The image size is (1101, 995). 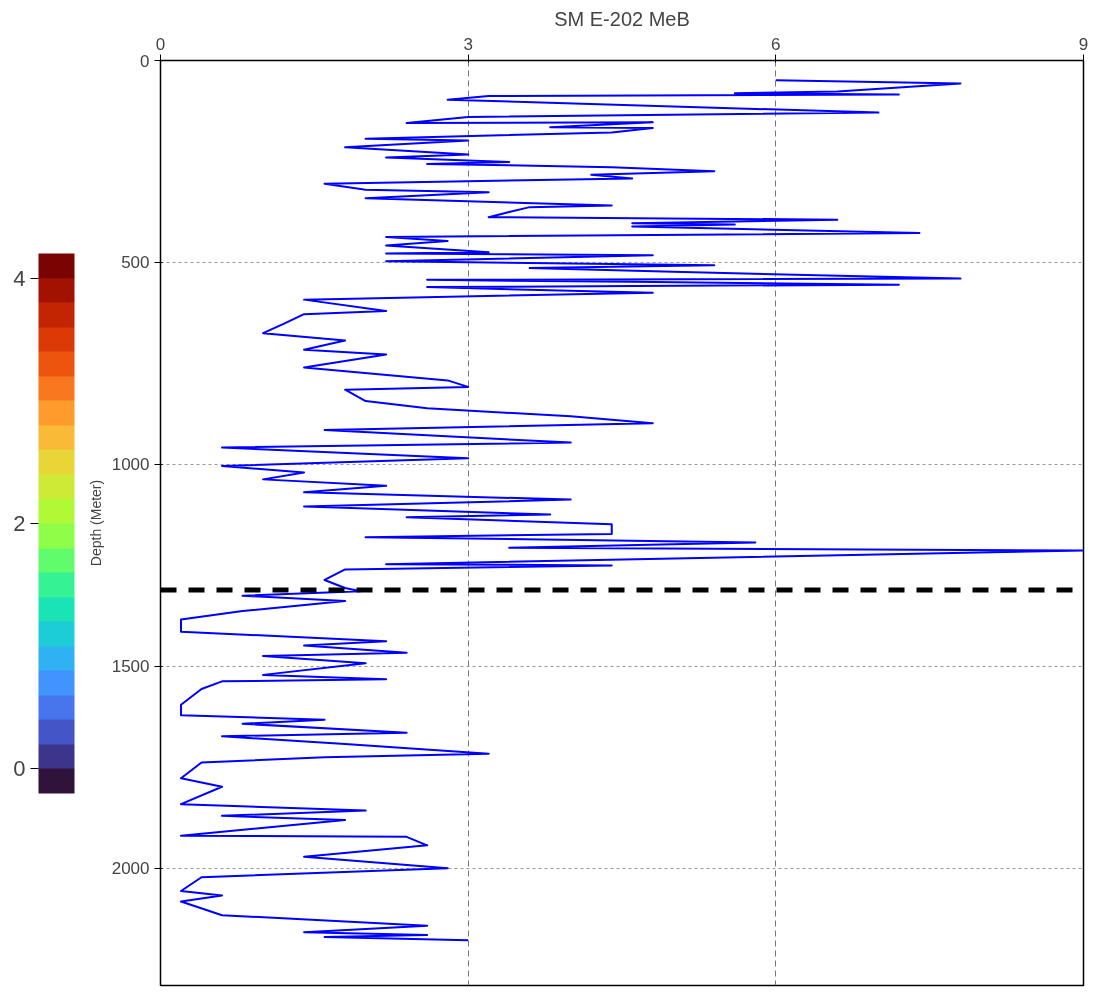 What do you see at coordinates (19, 769) in the screenshot?
I see `color-bar-label: 0` at bounding box center [19, 769].